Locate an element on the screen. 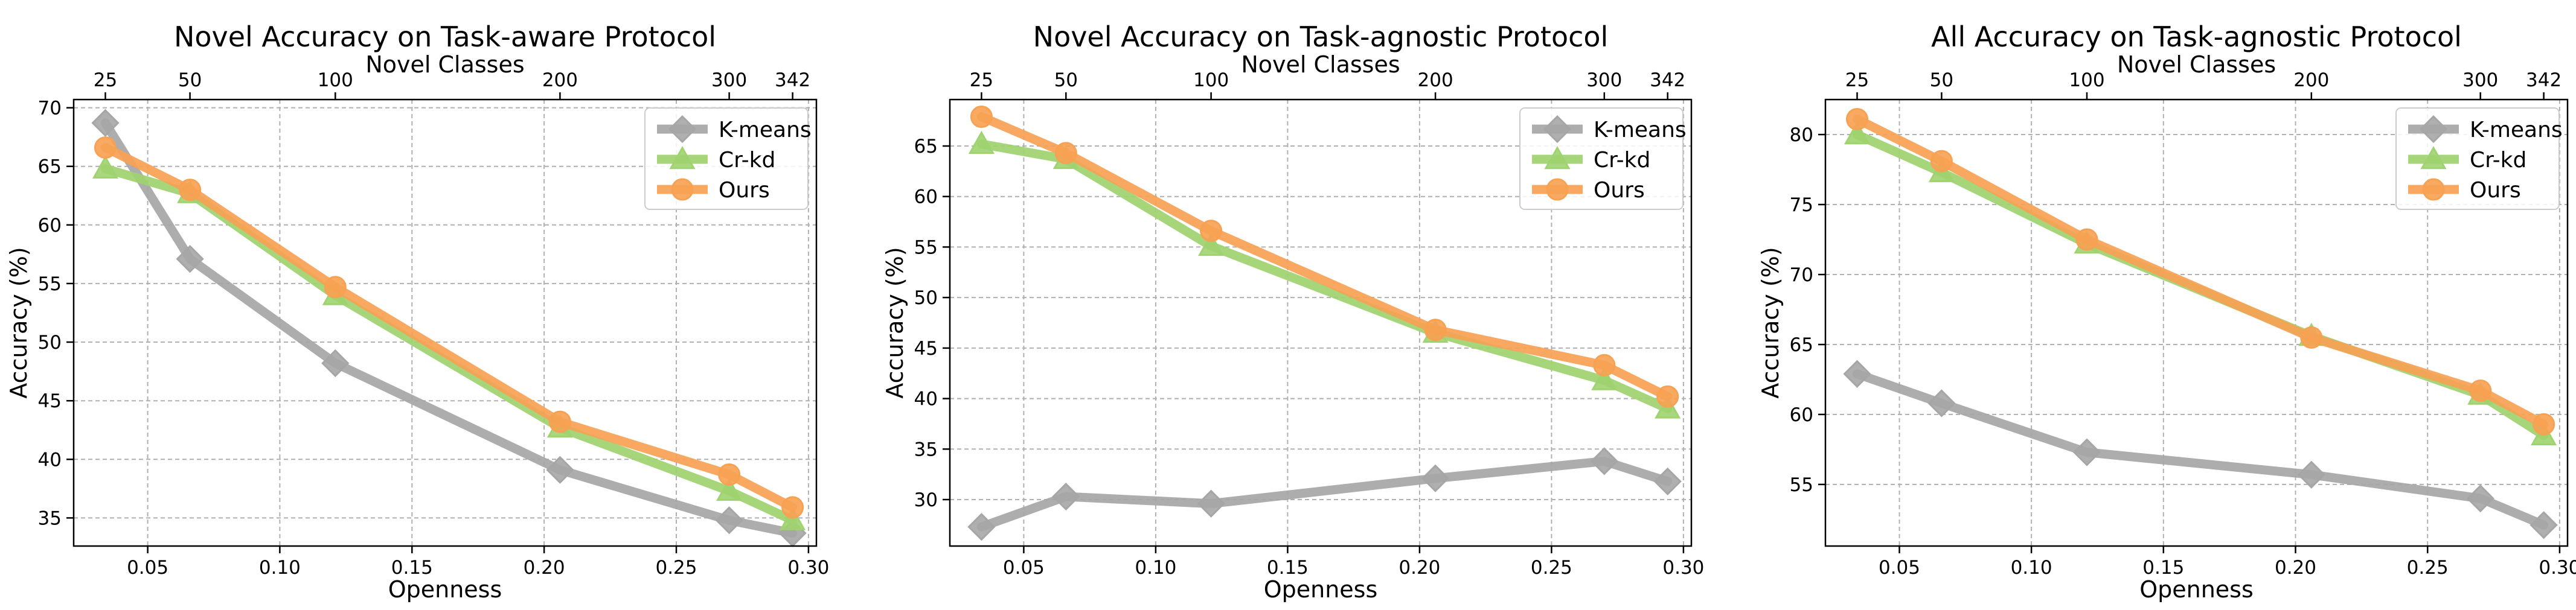  y-tick-label: 60 is located at coordinates (1801, 415).